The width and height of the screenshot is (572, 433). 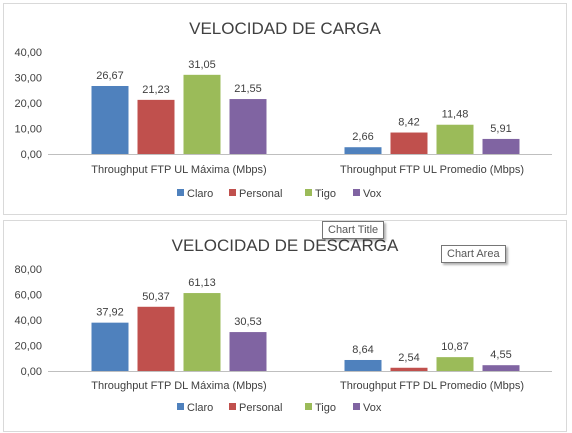 I want to click on data-label: 50,37, so click(x=156, y=297).